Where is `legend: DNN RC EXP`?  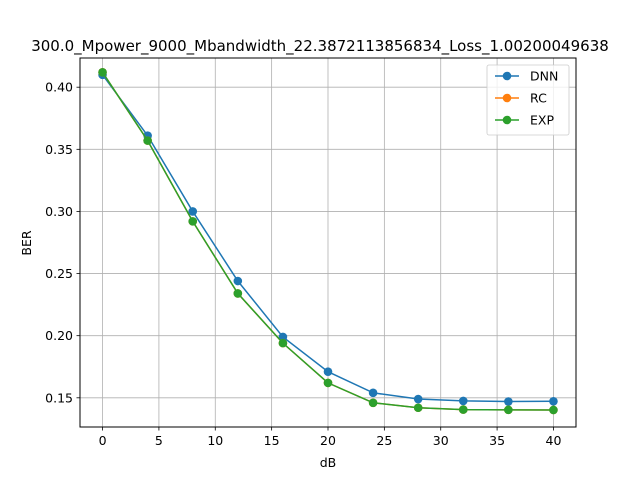 legend: DNN RC EXP is located at coordinates (528, 100).